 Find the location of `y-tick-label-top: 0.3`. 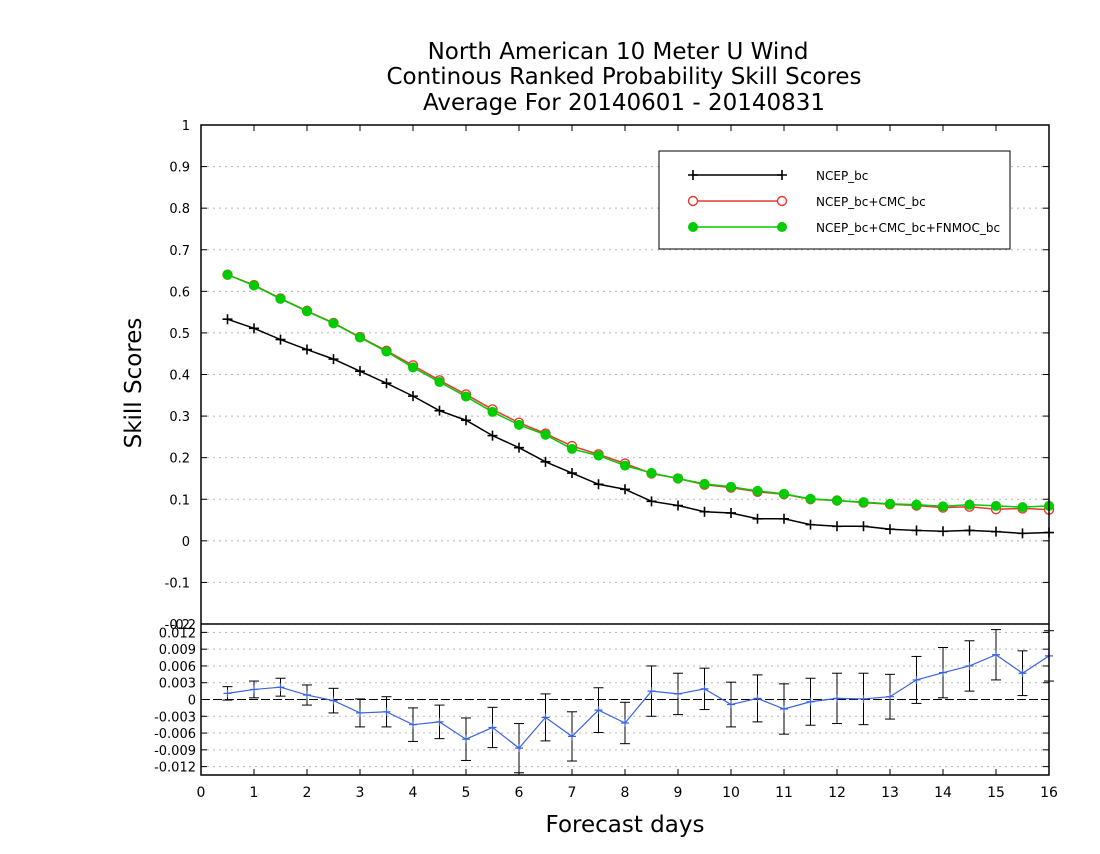

y-tick-label-top: 0.3 is located at coordinates (179, 417).